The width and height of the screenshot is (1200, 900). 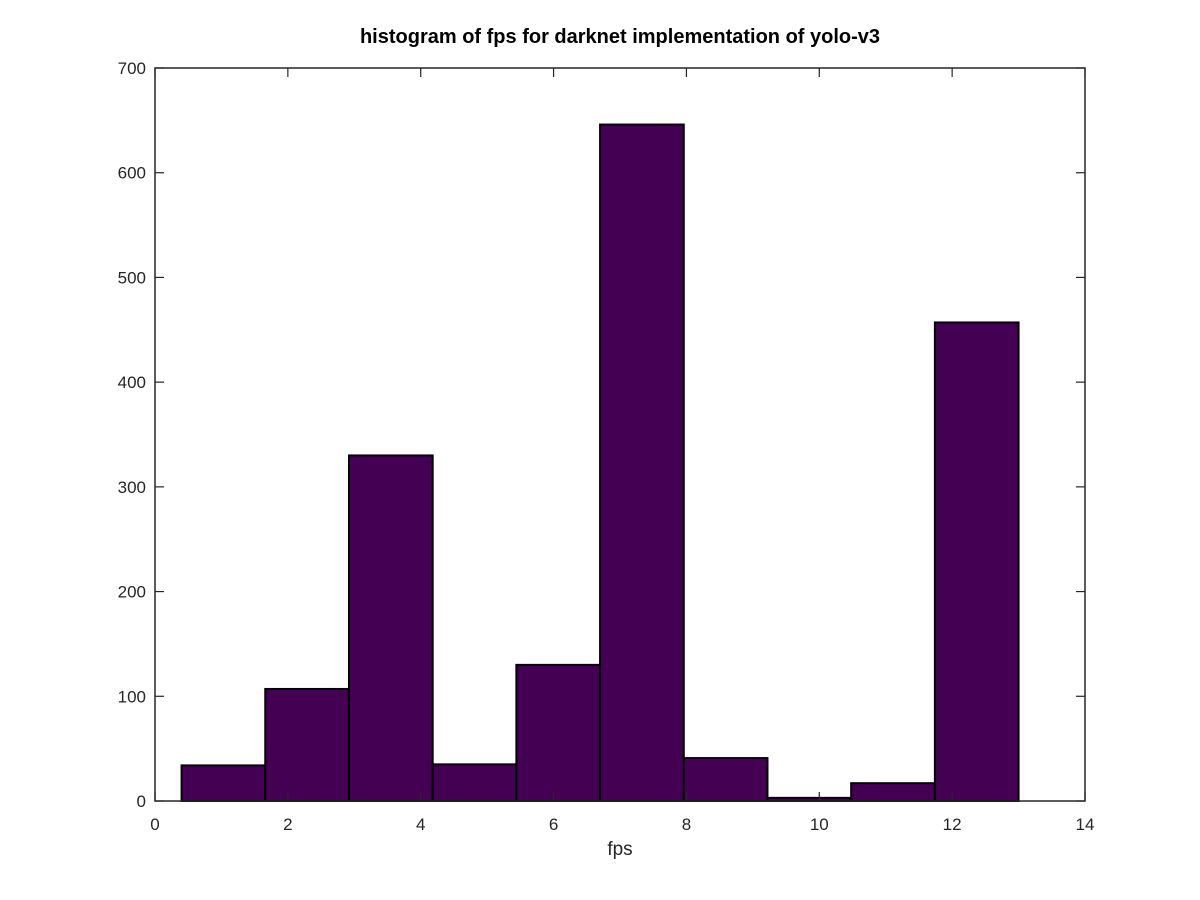 What do you see at coordinates (132, 68) in the screenshot?
I see `y-tick-label: 700` at bounding box center [132, 68].